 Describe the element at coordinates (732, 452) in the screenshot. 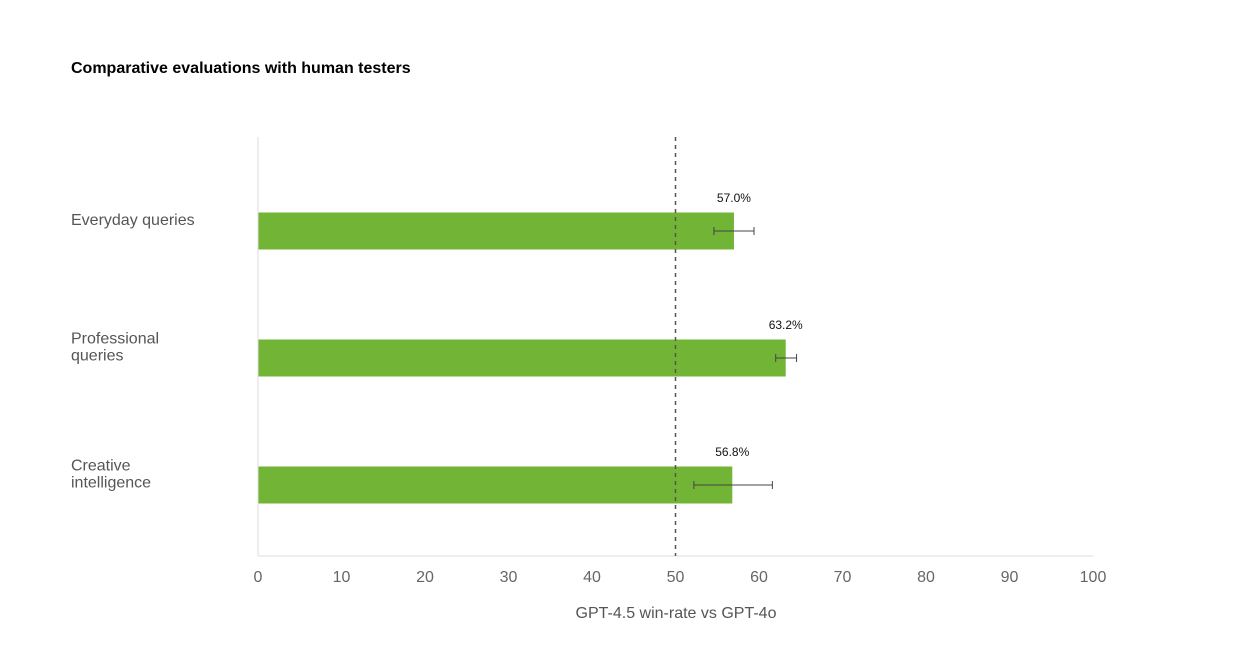

I see `value-label-2: 56.8%` at that location.